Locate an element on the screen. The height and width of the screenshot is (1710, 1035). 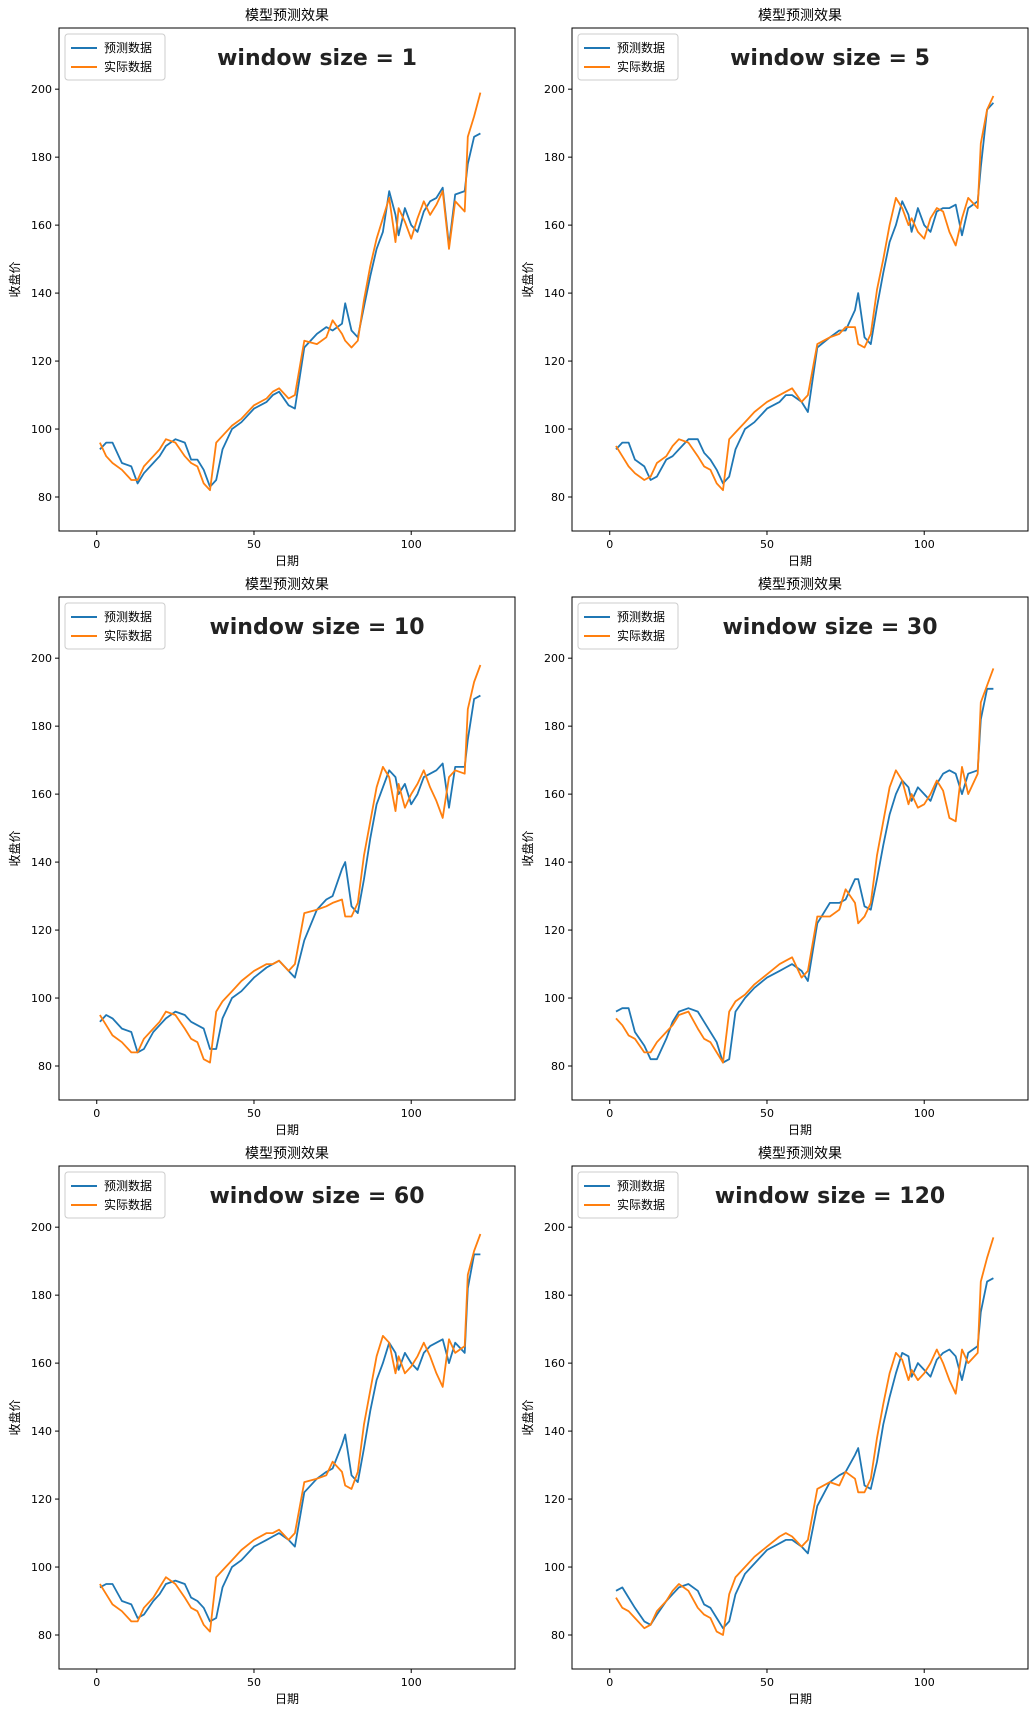
window-size-annotation: window size = 1 is located at coordinates (317, 58).